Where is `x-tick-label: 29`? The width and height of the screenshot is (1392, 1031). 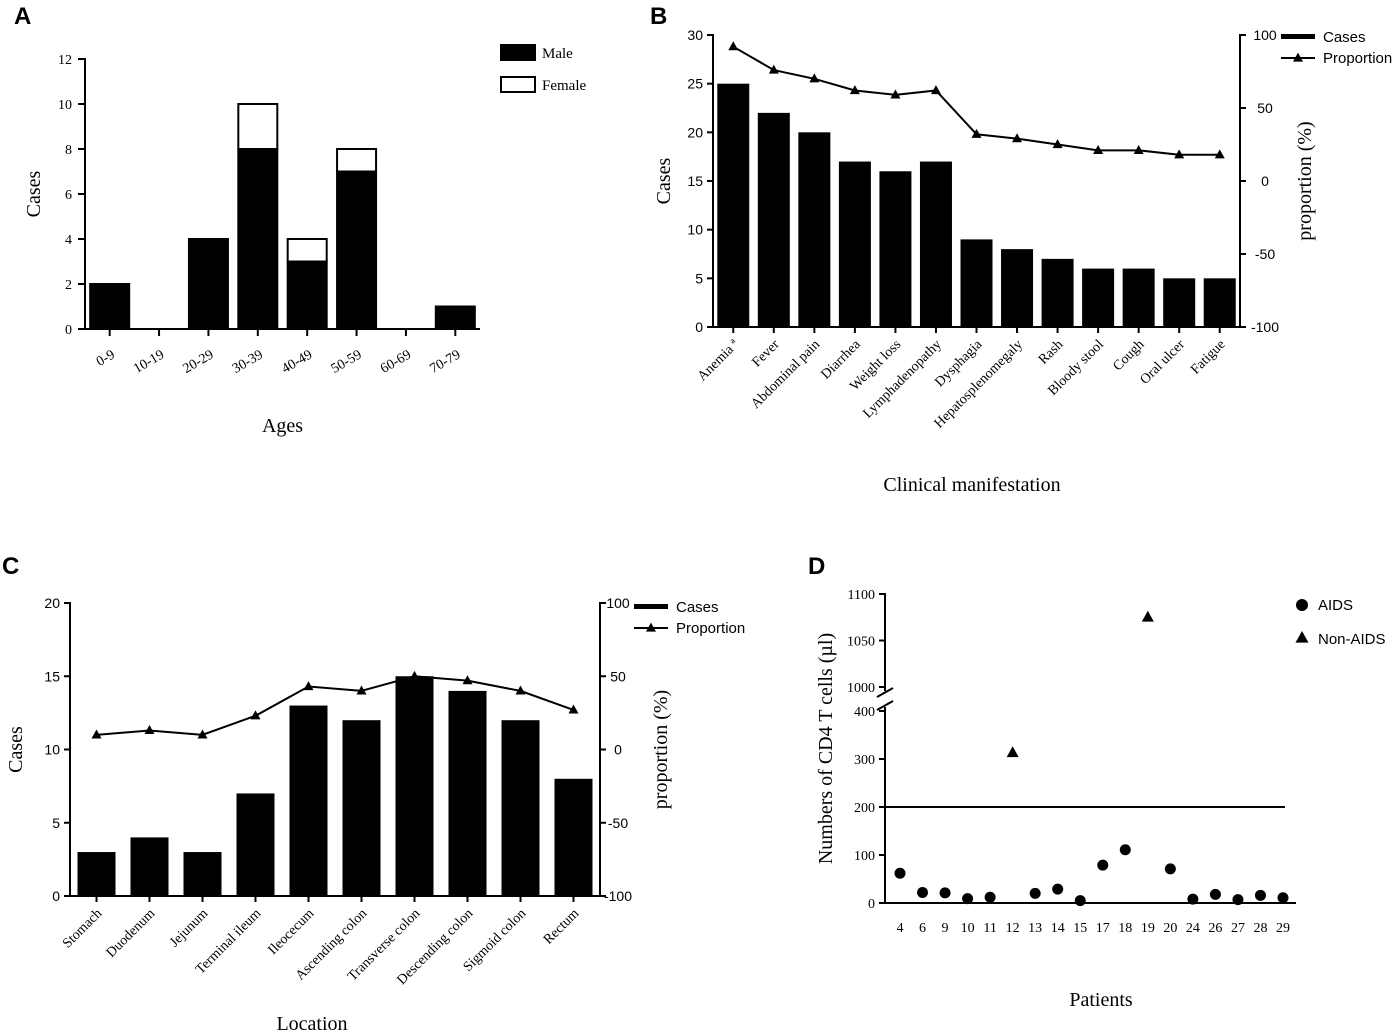 x-tick-label: 29 is located at coordinates (1283, 928).